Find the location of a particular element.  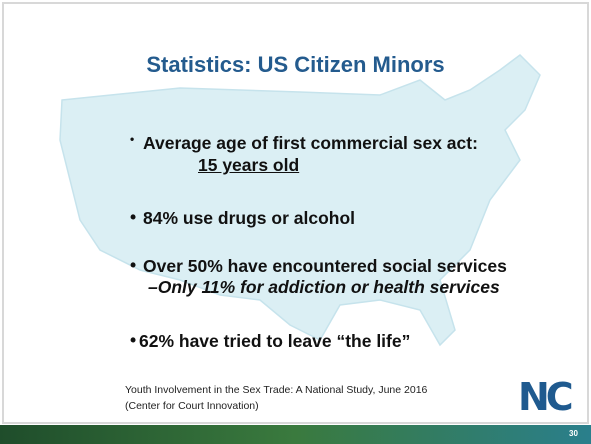

citation: (Center for Court Innovation) is located at coordinates (192, 406).